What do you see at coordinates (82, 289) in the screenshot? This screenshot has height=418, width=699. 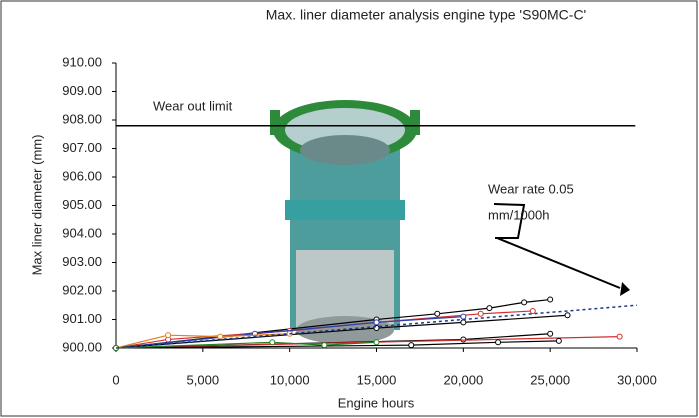 I see `y-tick-label: 902.00` at bounding box center [82, 289].